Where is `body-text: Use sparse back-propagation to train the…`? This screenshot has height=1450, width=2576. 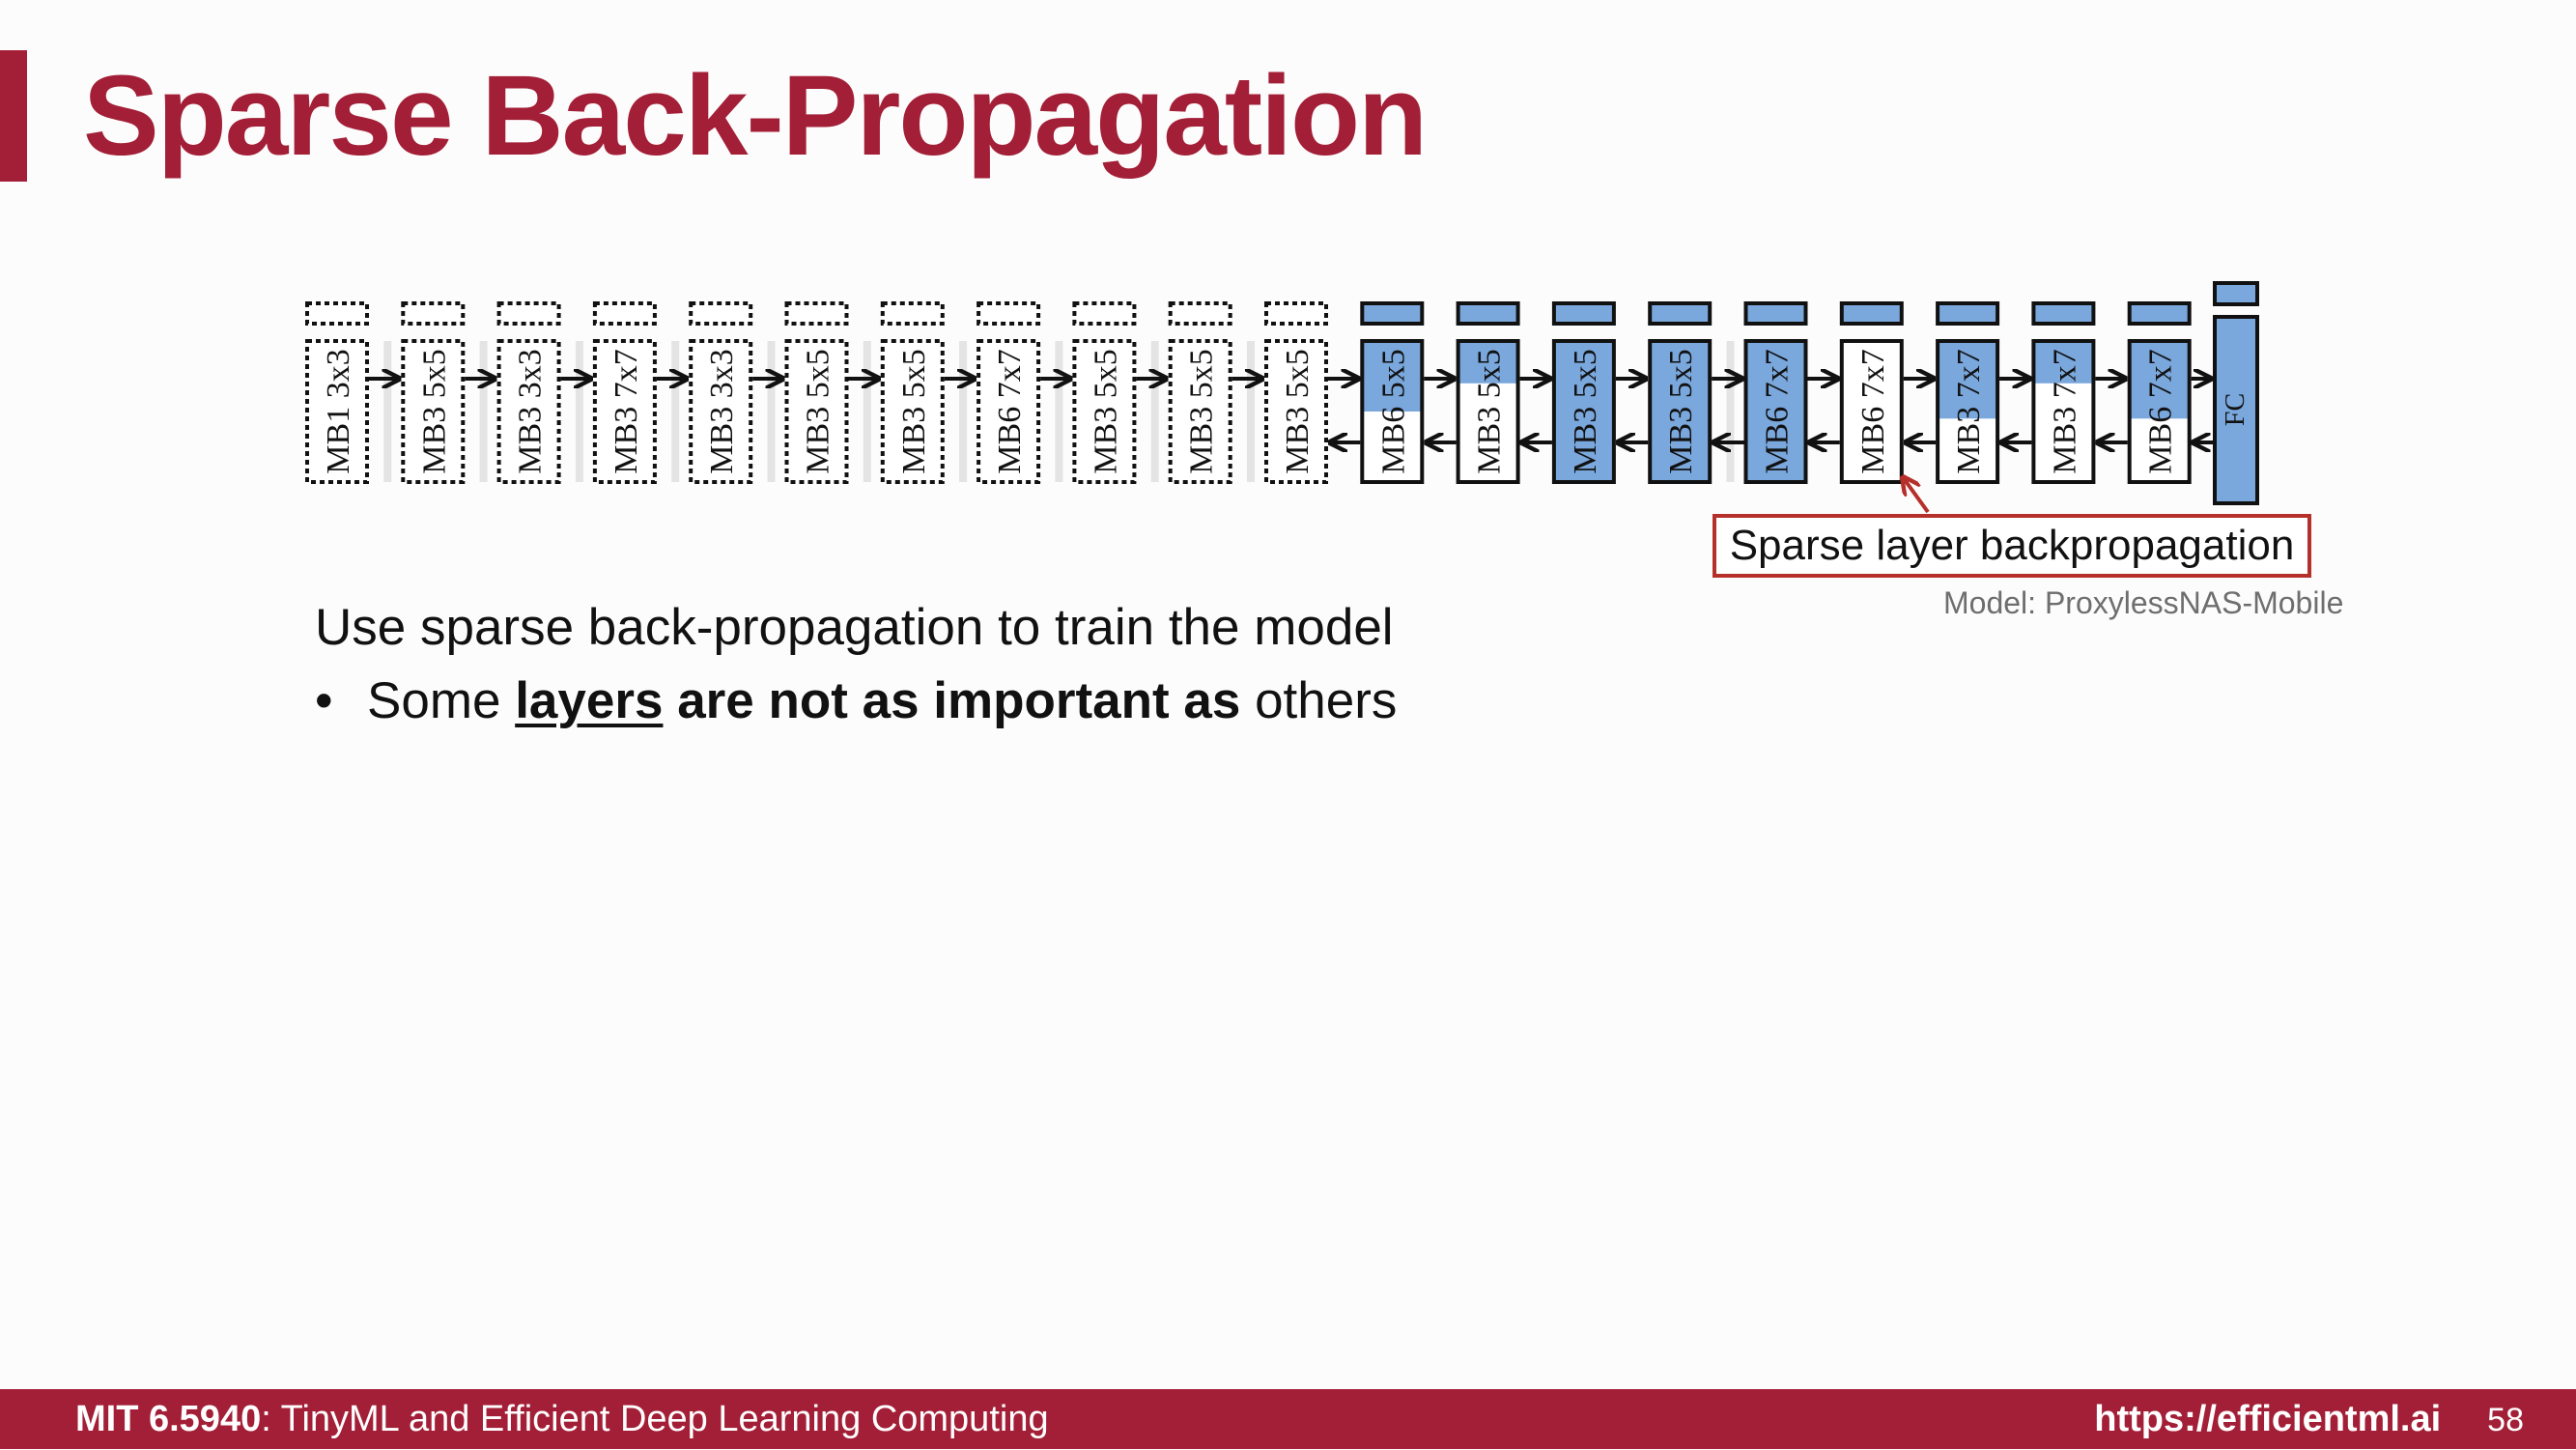
body-text: Use sparse back-propagation to train the… is located at coordinates (856, 665).